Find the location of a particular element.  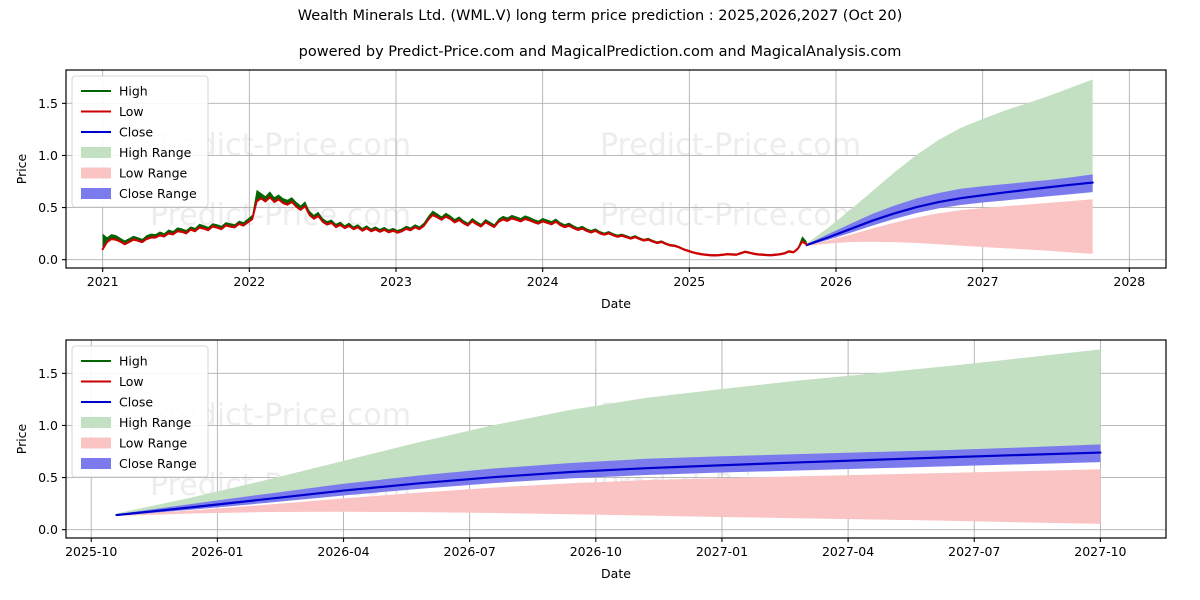

x-tick-label: 2026-04 is located at coordinates (343, 551).